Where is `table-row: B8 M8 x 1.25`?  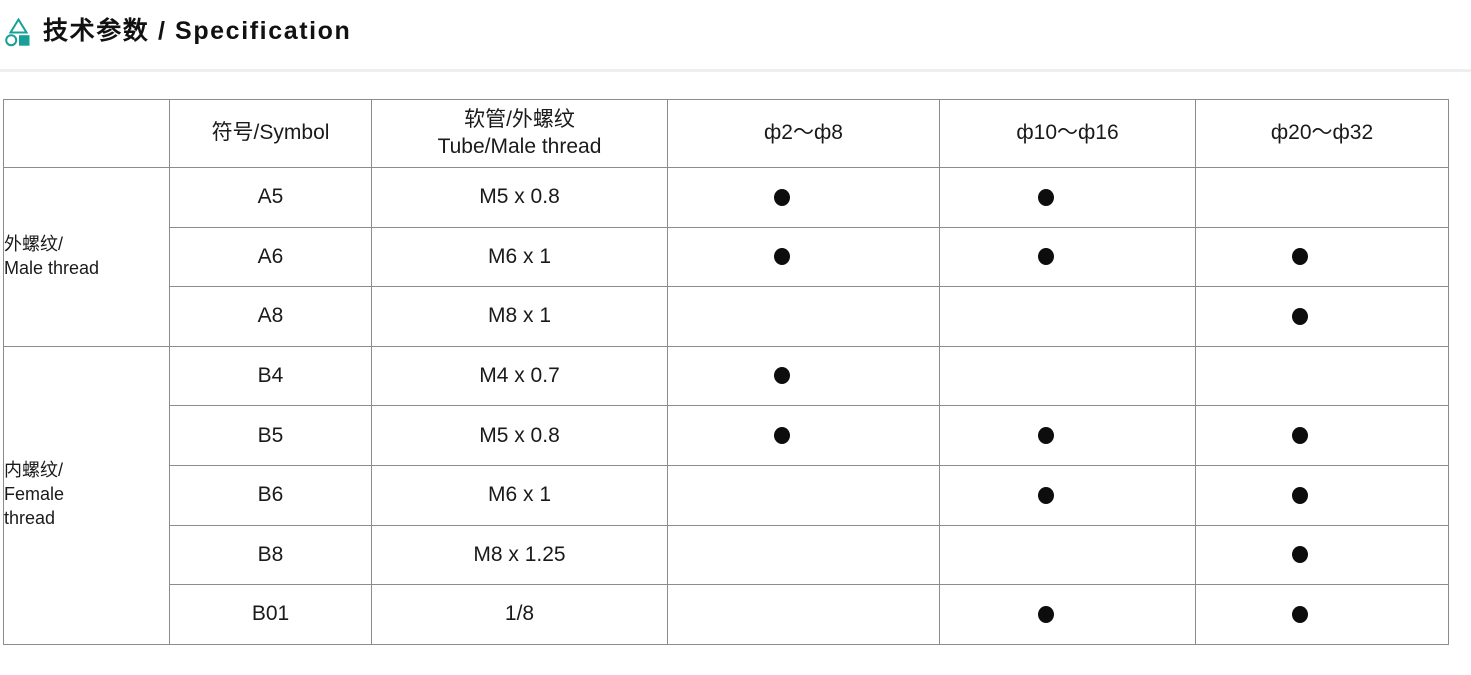 table-row: B8 M8 x 1.25 is located at coordinates (726, 555).